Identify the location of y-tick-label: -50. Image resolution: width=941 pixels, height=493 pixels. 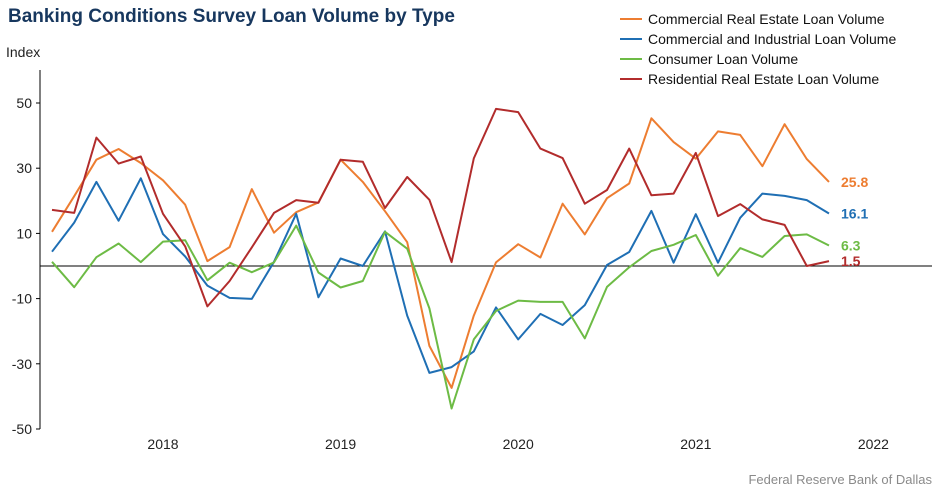
(22, 429).